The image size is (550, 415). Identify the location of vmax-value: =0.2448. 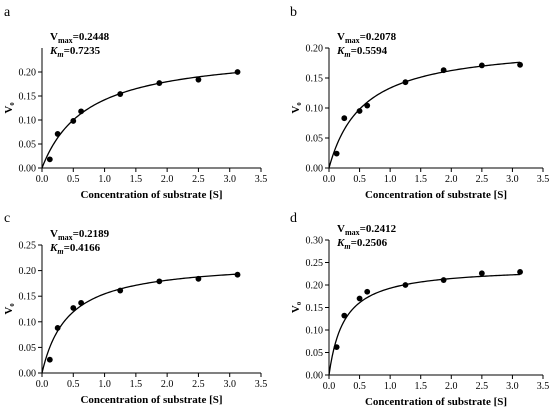
(91, 37).